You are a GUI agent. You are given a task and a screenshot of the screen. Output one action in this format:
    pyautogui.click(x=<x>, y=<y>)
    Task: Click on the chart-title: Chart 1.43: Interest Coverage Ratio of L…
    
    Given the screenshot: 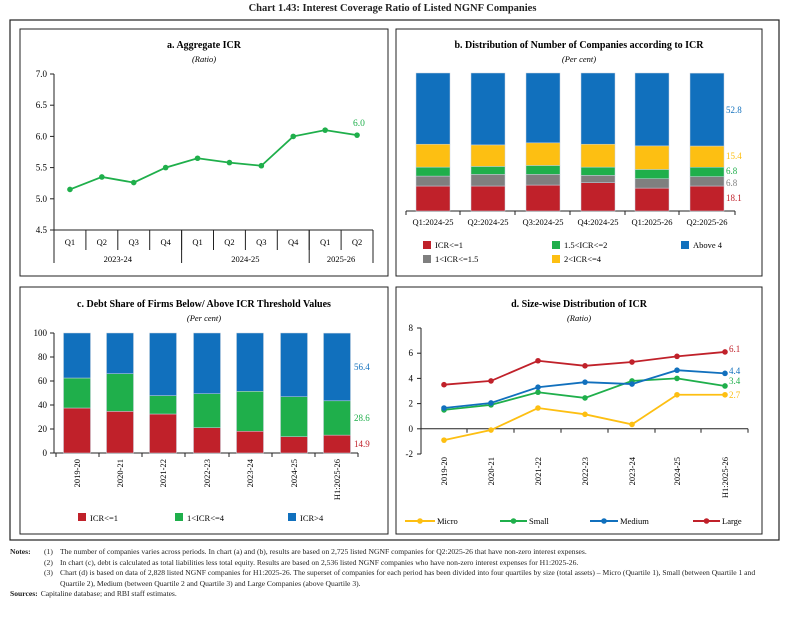 What is the action you would take?
    pyautogui.click(x=392, y=8)
    